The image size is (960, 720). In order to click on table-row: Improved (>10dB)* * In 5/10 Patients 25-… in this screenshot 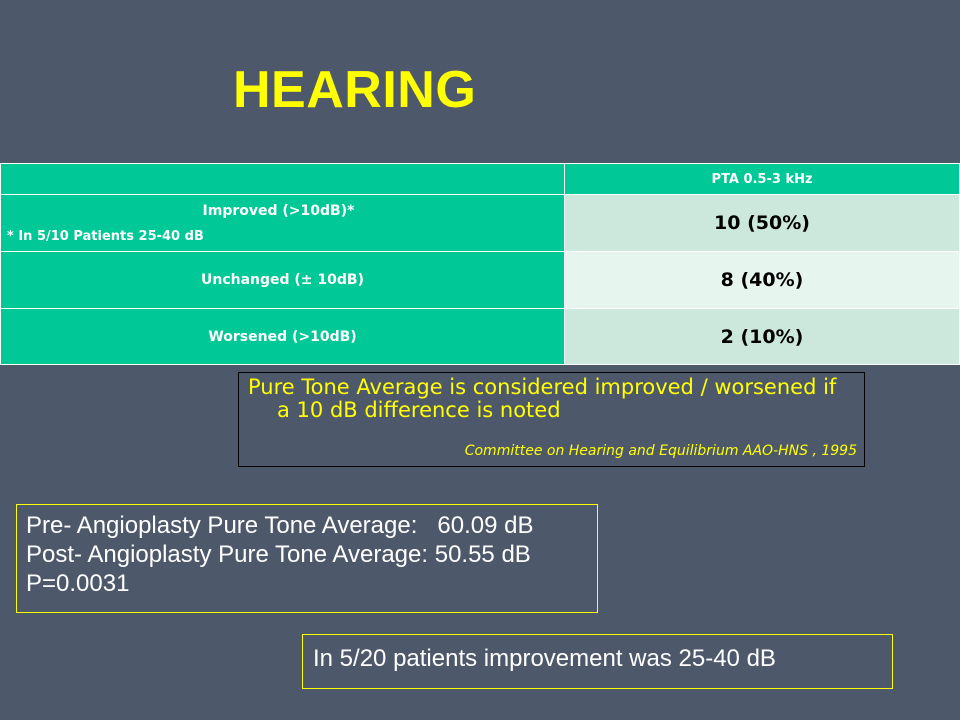, I will do `click(480, 223)`.